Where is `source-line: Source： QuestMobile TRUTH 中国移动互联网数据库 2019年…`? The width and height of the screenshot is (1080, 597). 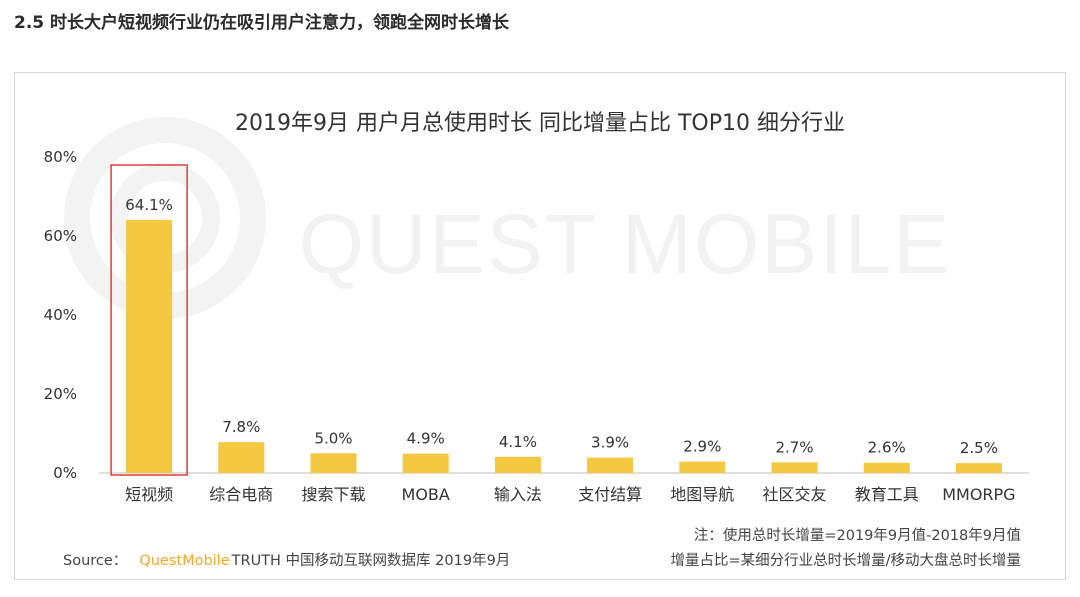 source-line: Source： QuestMobile TRUTH 中国移动互联网数据库 2019年… is located at coordinates (286, 559).